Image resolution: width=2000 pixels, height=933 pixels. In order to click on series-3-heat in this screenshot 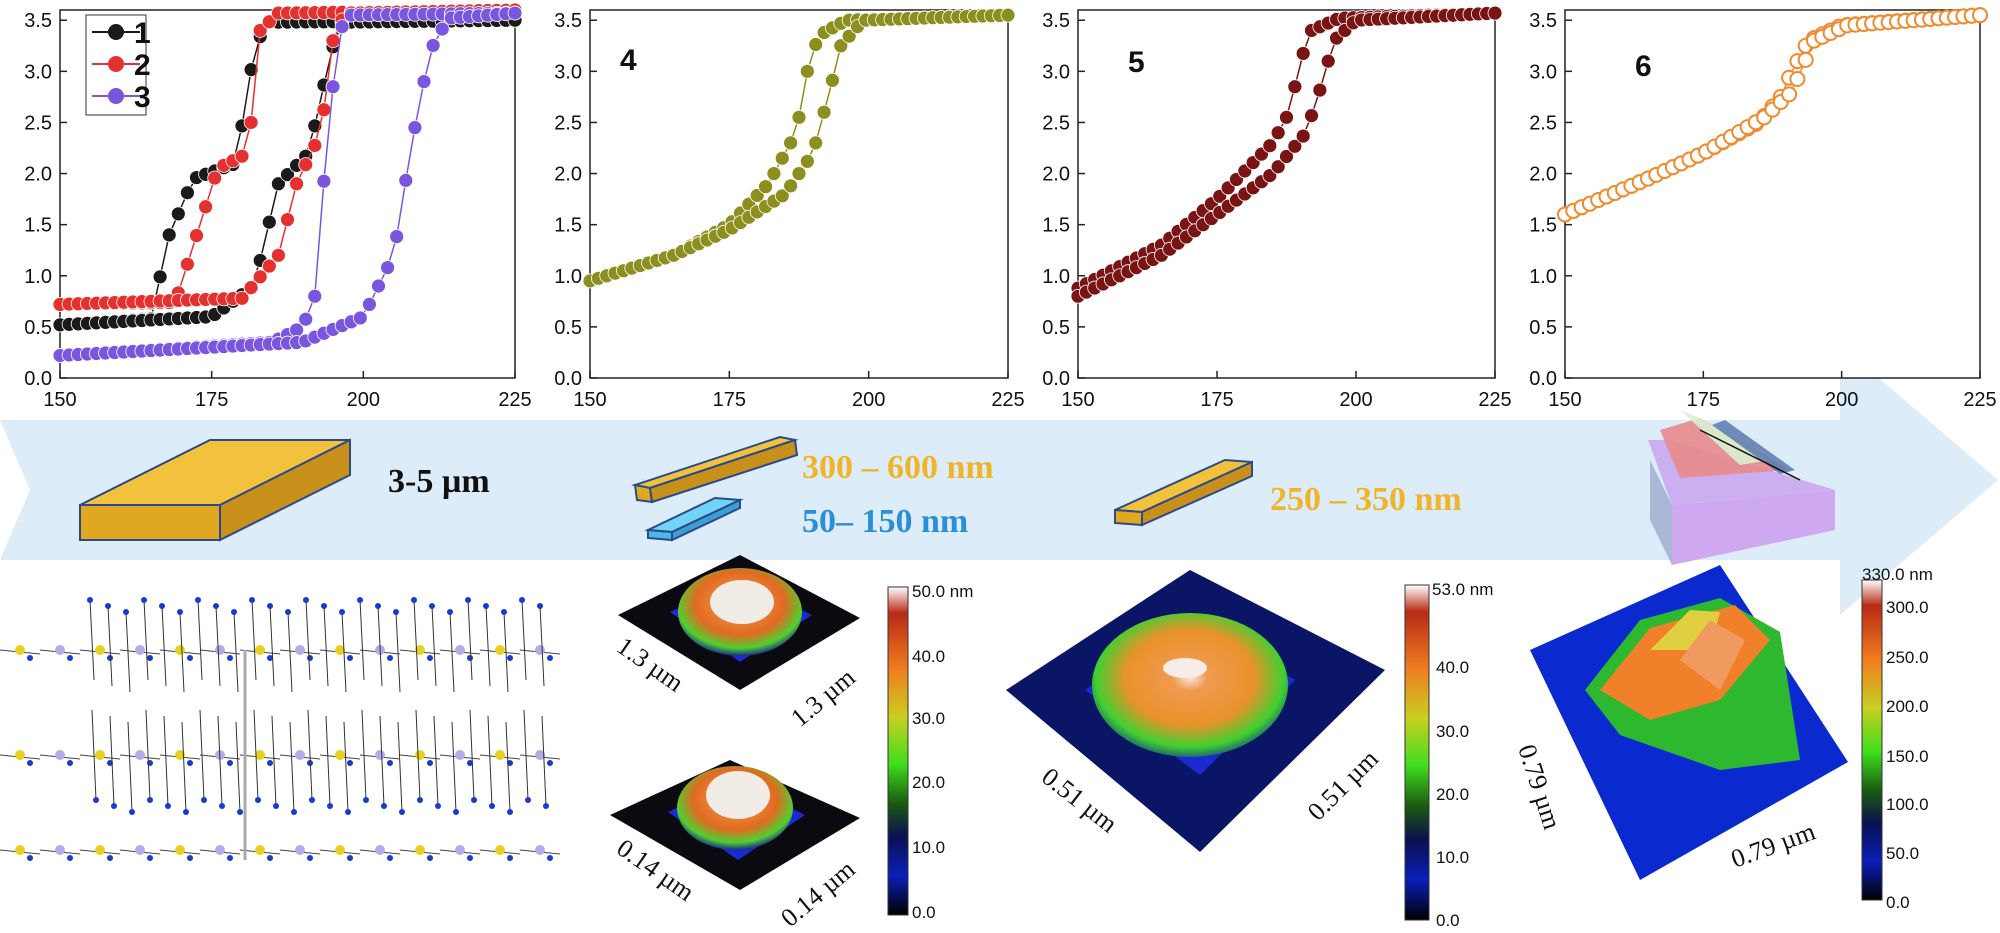, I will do `click(287, 184)`.